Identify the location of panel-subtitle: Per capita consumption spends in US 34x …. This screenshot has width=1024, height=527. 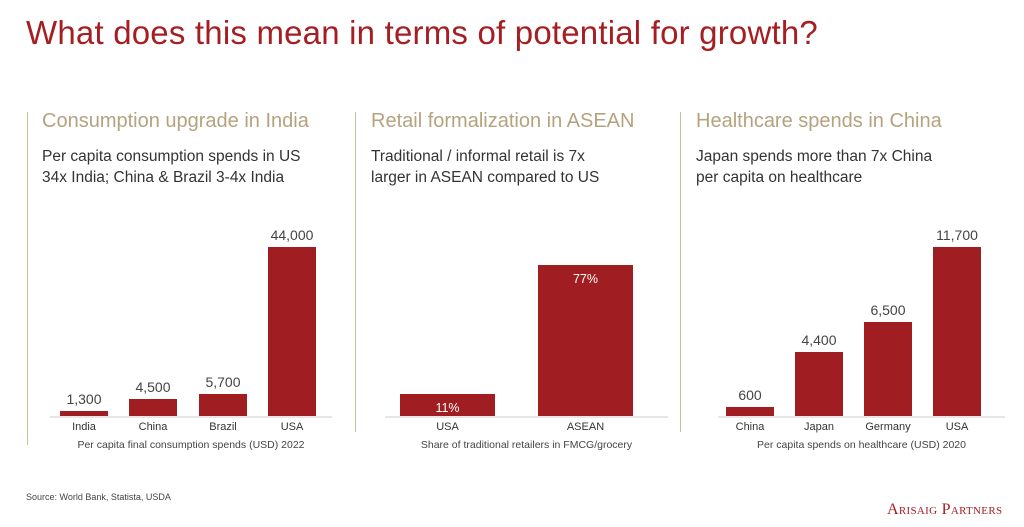
(171, 167).